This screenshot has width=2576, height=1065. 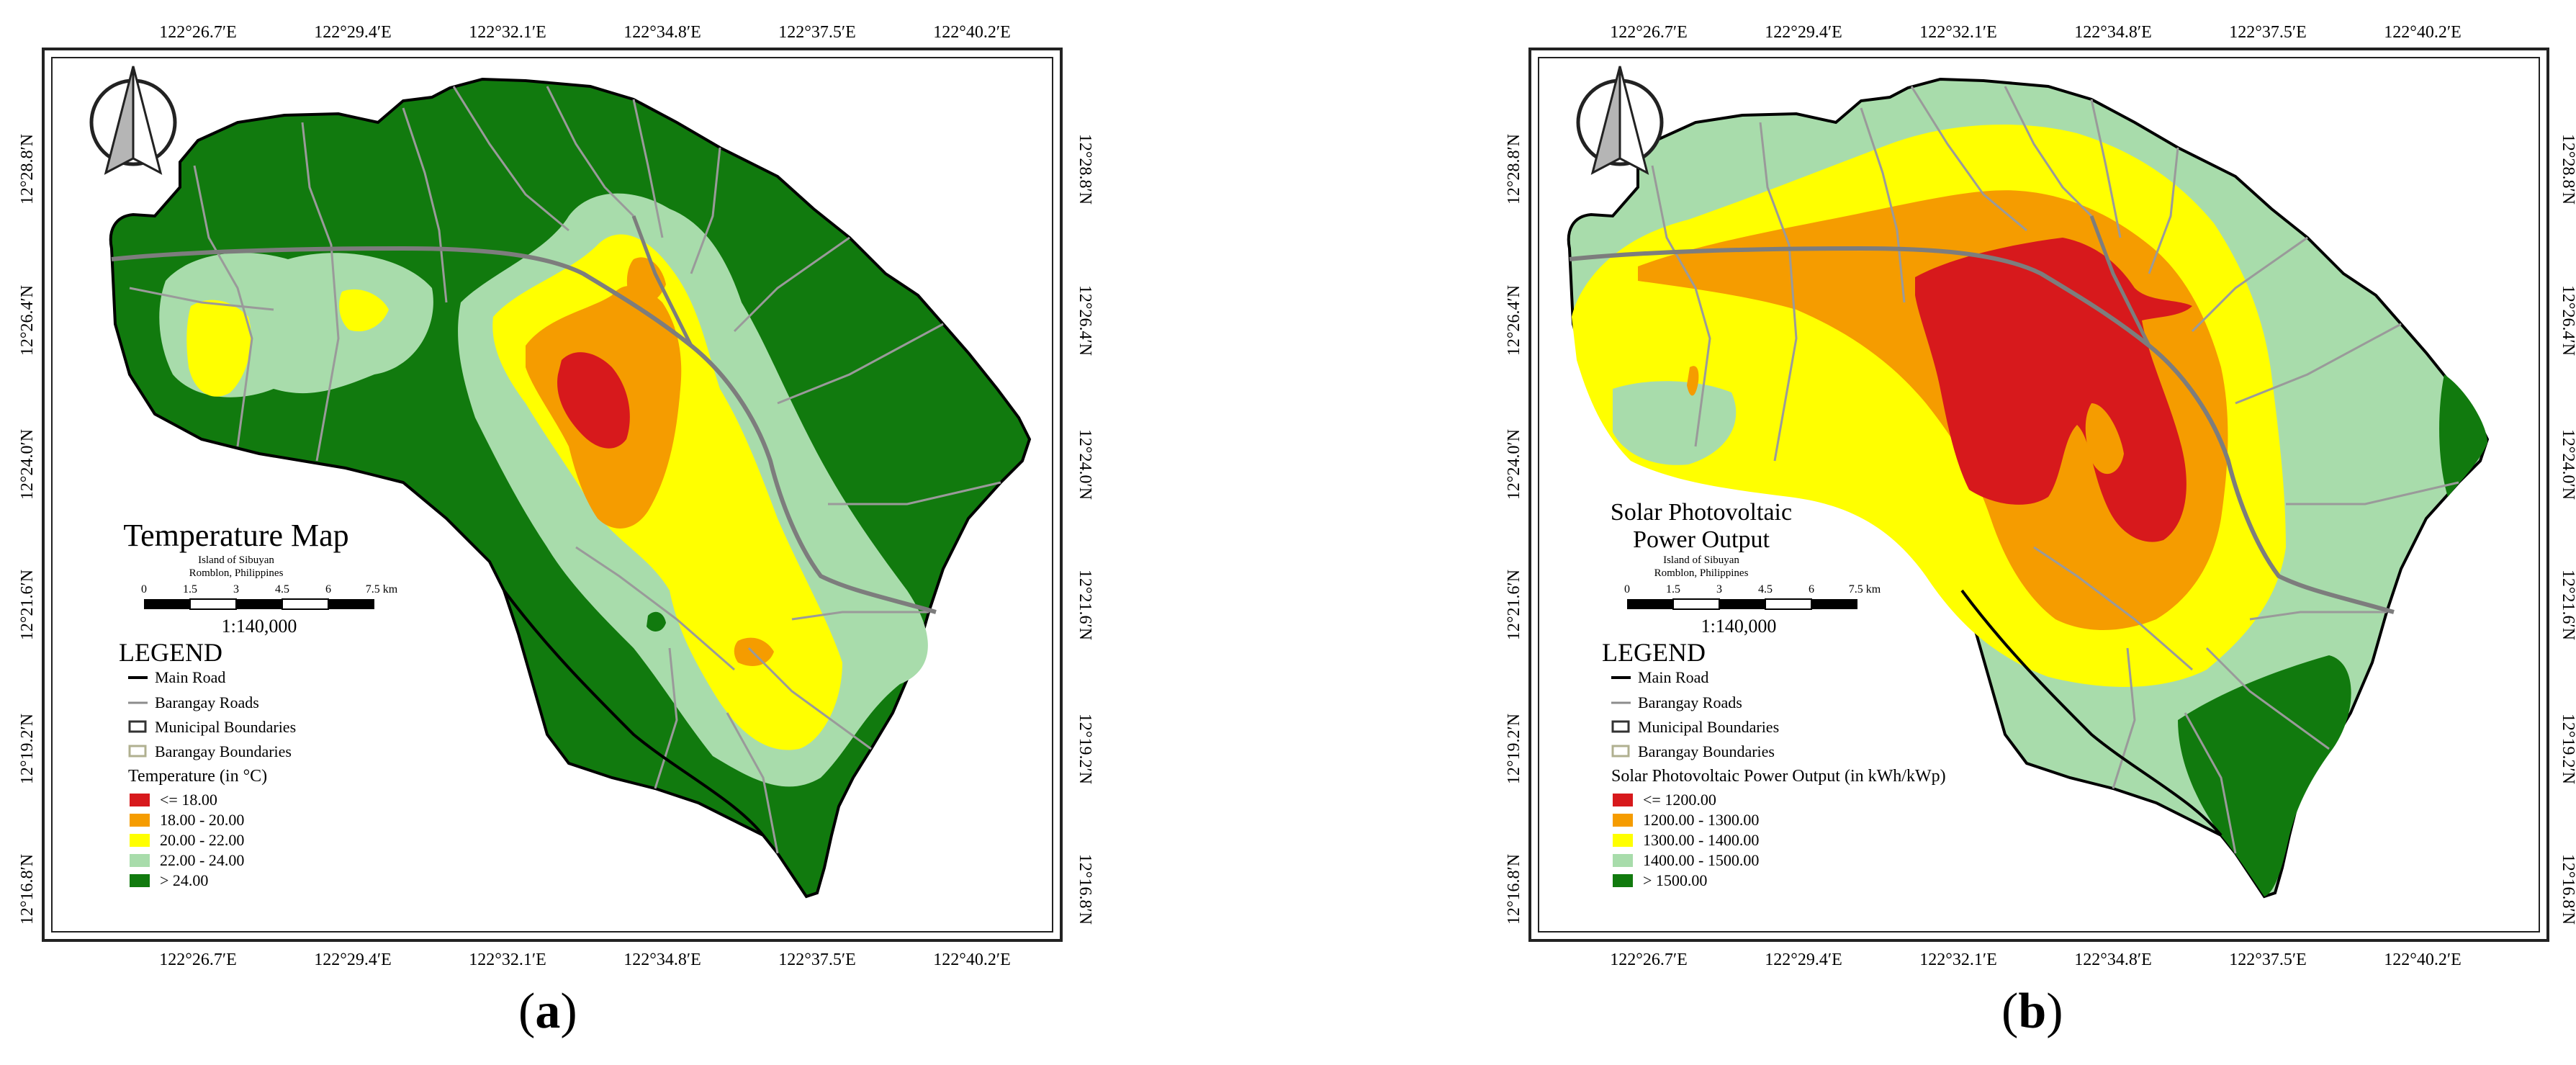 I want to click on panel-label-b: (b), so click(x=2032, y=1011).